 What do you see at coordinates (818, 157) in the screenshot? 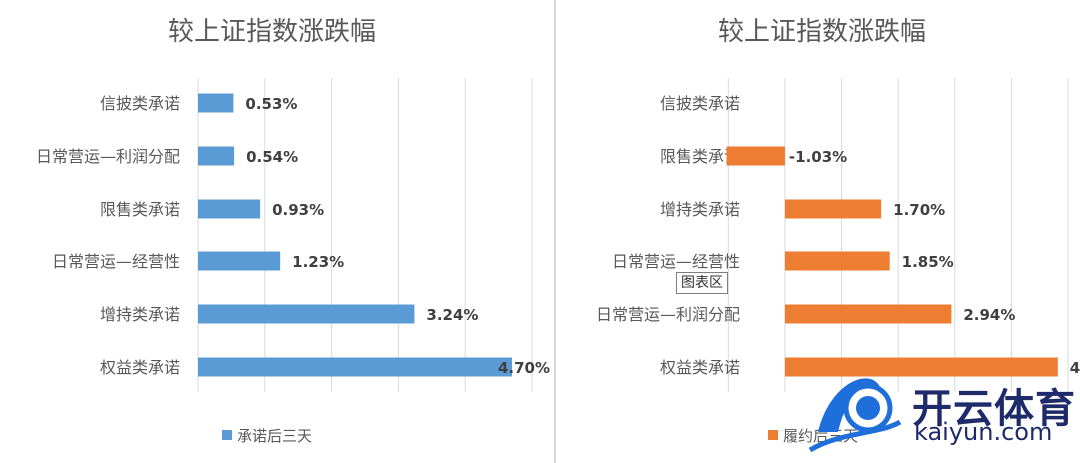
I see `data-label-right-1: -1.03%` at bounding box center [818, 157].